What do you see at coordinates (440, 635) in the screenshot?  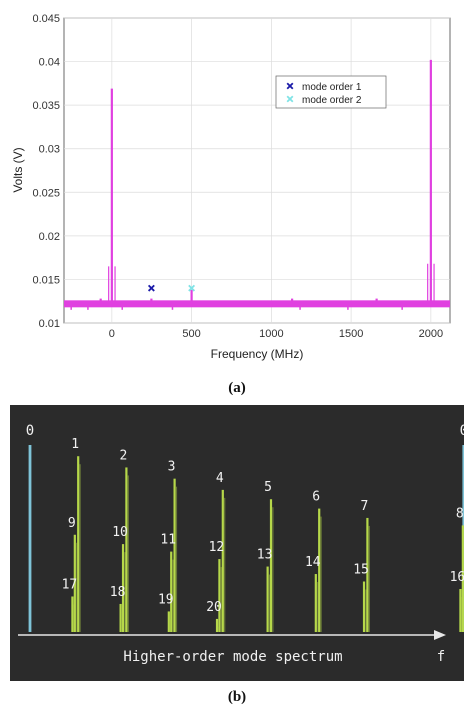 I see `axis-arrowhead` at bounding box center [440, 635].